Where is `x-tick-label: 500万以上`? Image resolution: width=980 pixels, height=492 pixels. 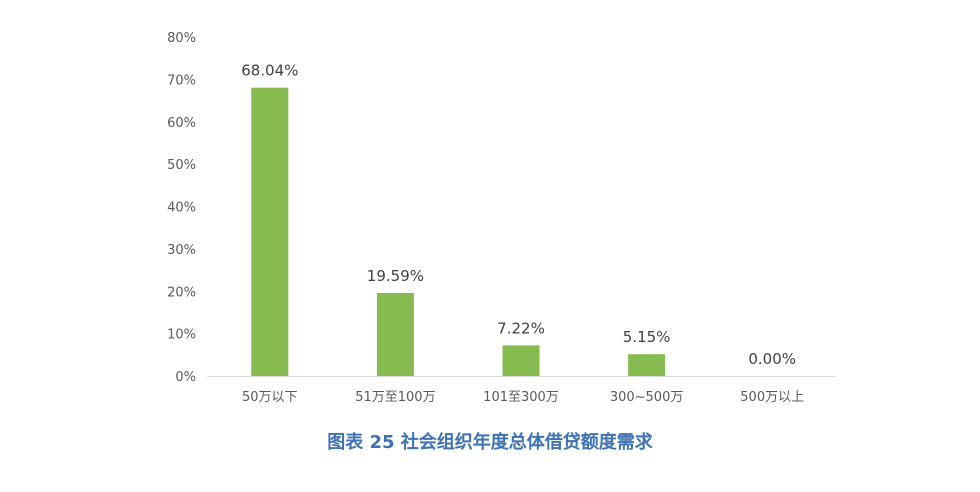 x-tick-label: 500万以上 is located at coordinates (772, 397).